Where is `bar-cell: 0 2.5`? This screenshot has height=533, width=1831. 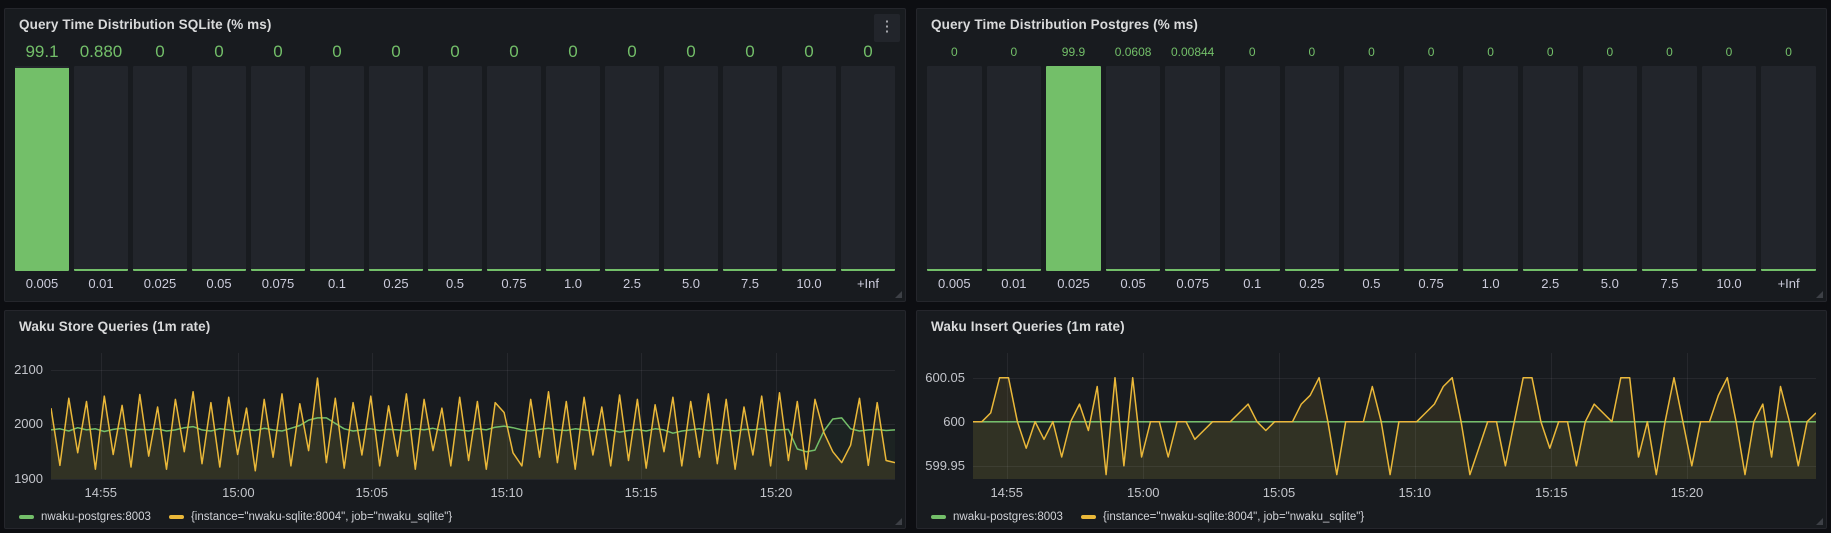 bar-cell: 0 2.5 is located at coordinates (632, 167).